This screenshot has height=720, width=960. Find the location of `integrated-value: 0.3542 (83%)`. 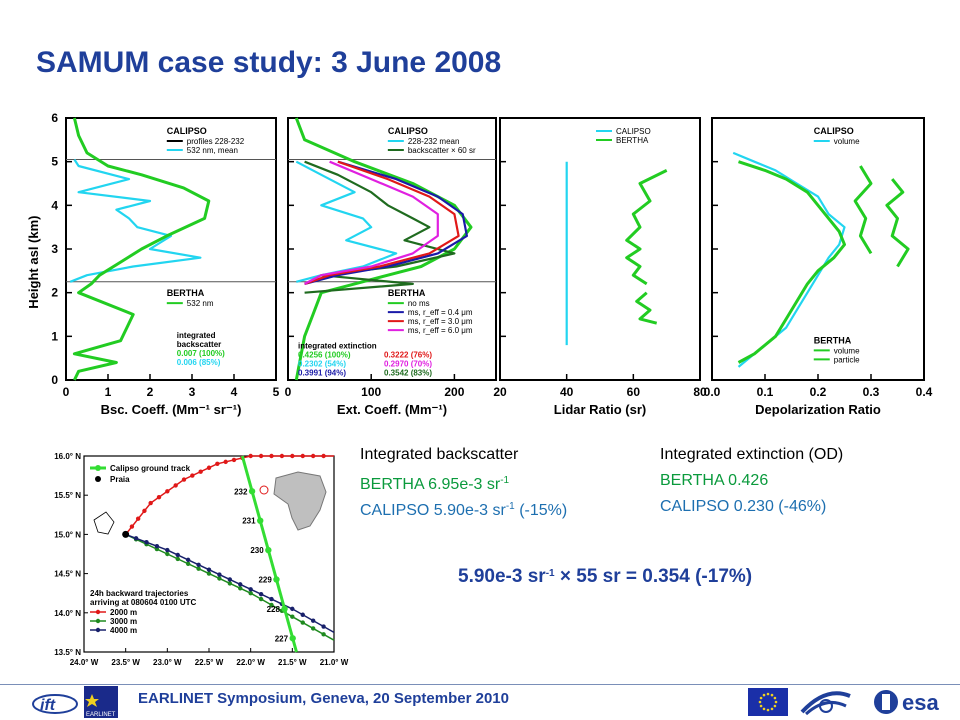

integrated-value: 0.3542 (83%) is located at coordinates (408, 373).